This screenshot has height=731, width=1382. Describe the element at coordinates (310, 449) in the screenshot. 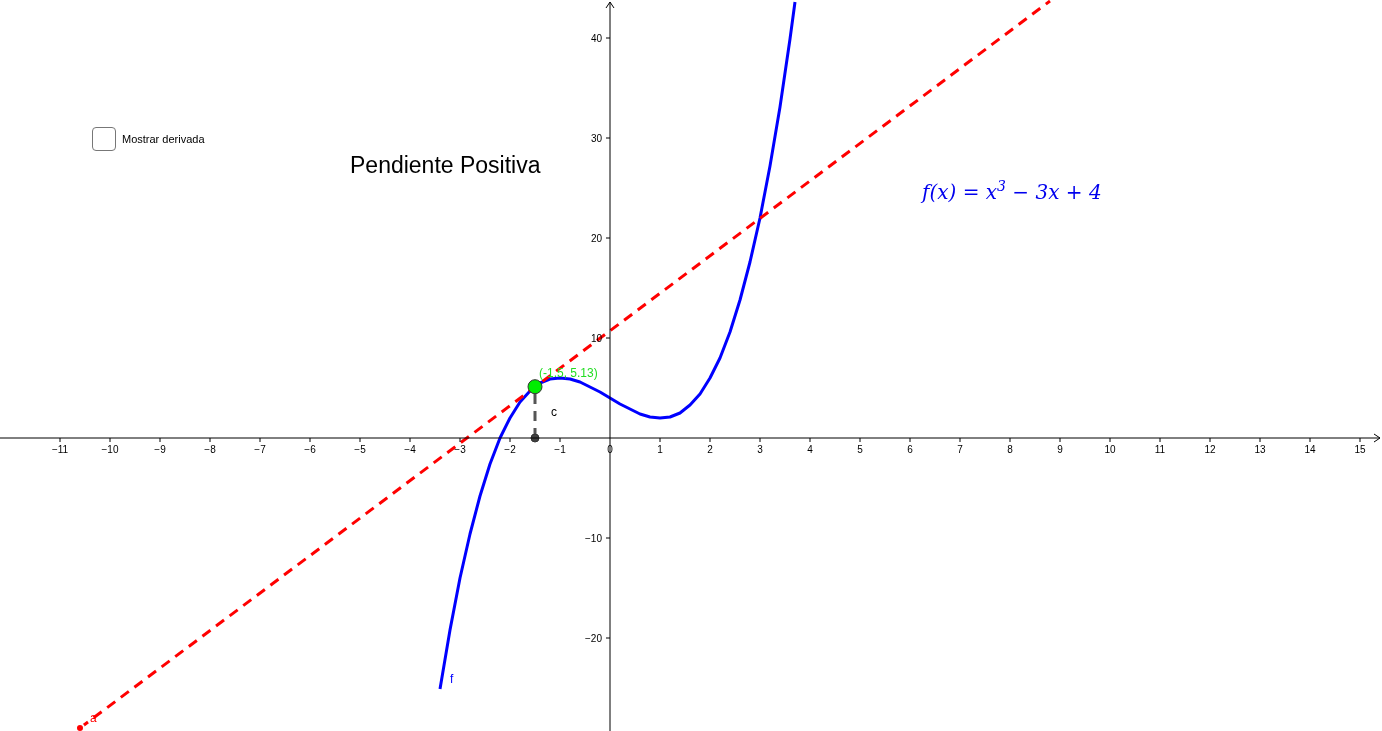

I see `x-tick-label: −6` at that location.